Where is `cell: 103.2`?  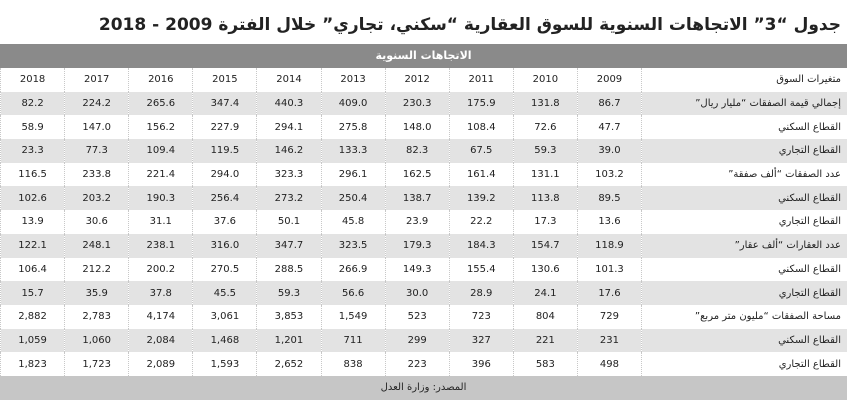
cell: 103.2 is located at coordinates (609, 174).